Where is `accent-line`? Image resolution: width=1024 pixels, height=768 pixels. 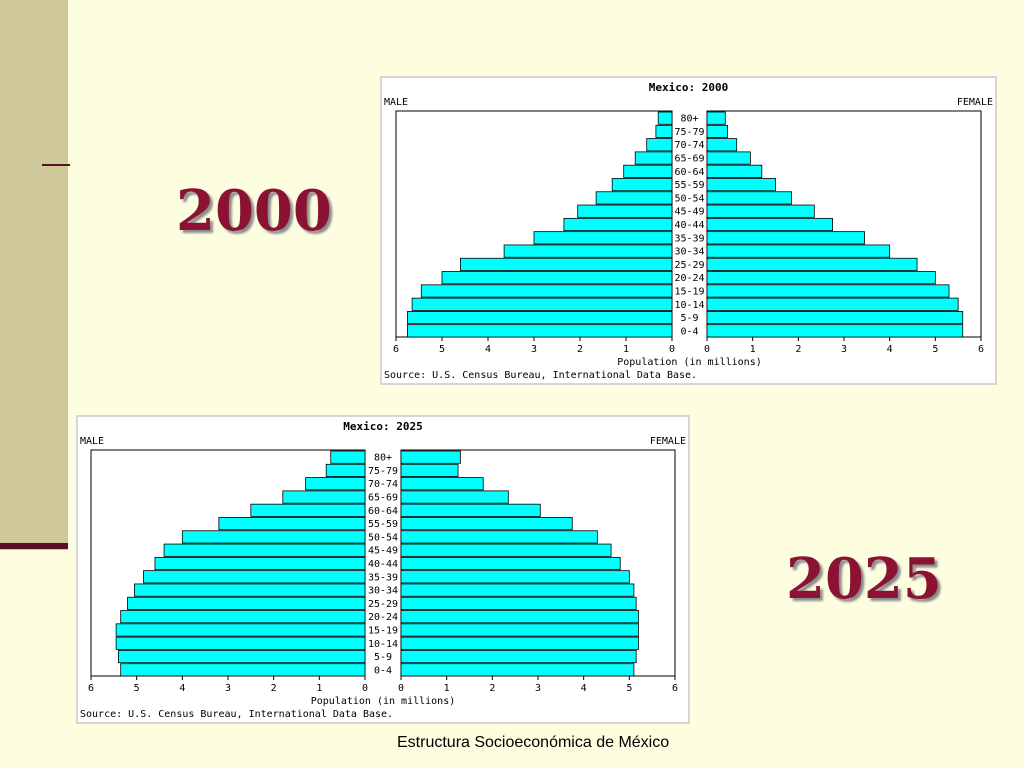 accent-line is located at coordinates (56, 165).